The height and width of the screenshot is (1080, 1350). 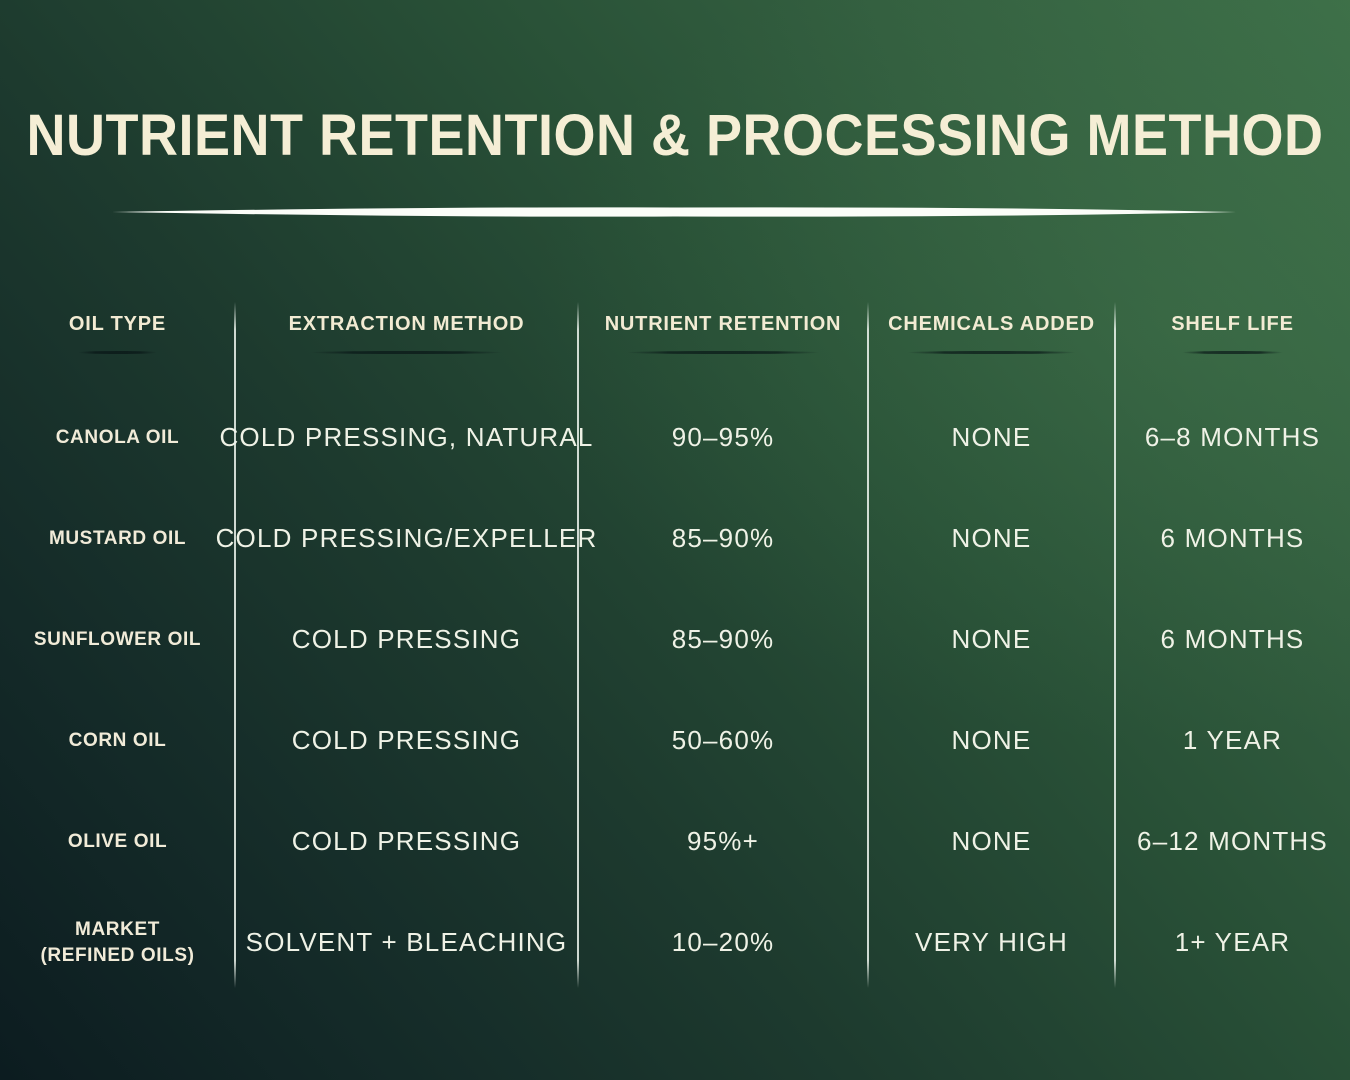 I want to click on column-header-oil-type: OIL TYPE, so click(x=117, y=342).